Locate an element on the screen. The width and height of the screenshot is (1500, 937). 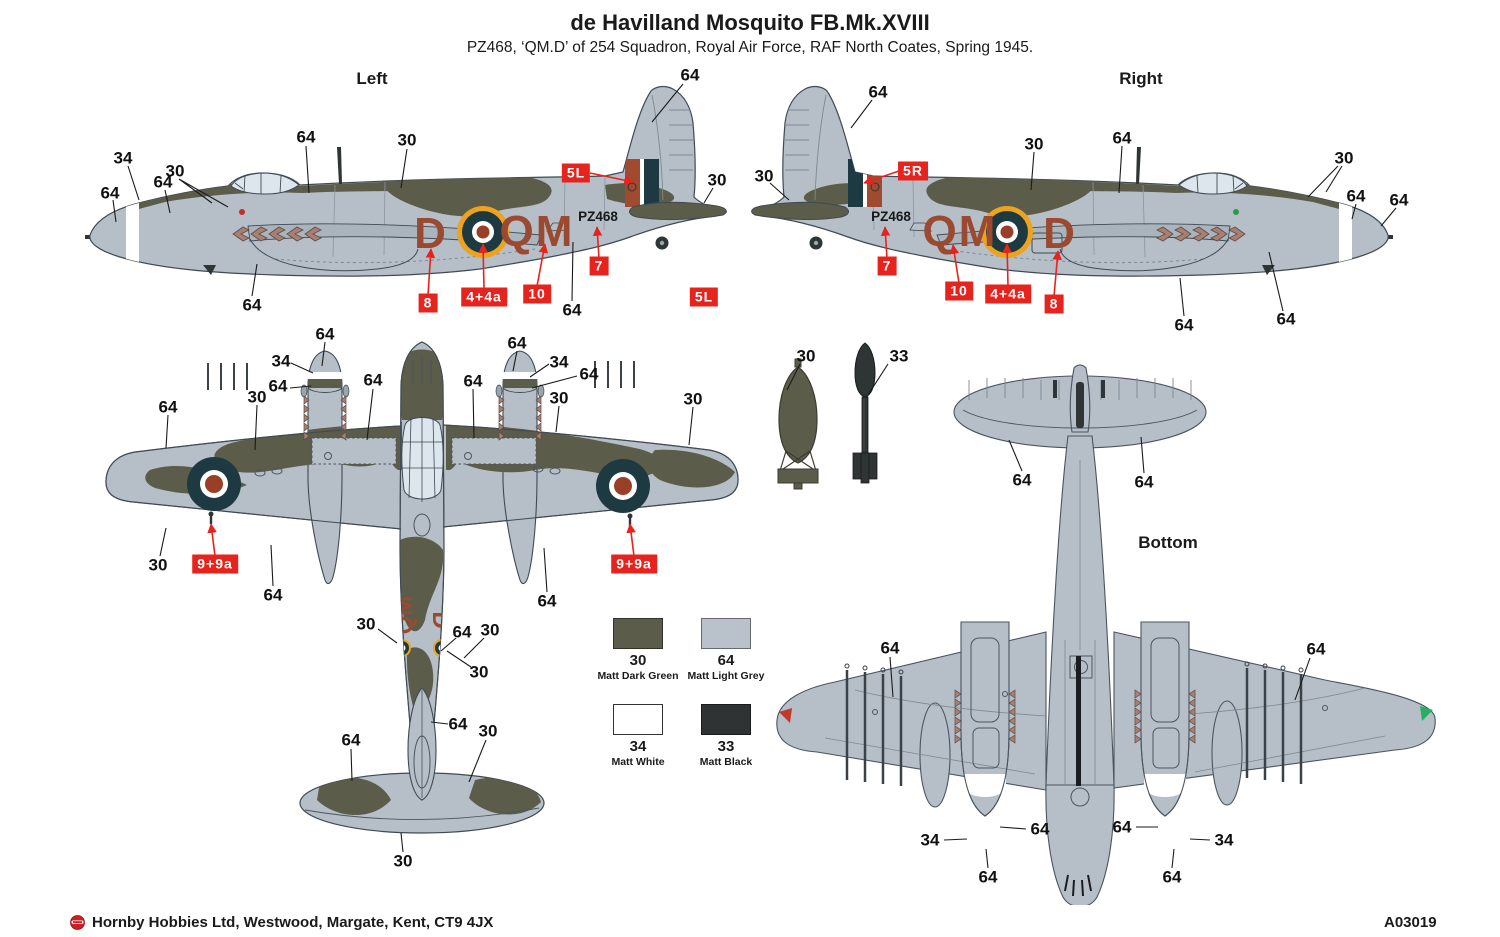
legend-chip-30: 30 Matt Dark Green is located at coordinates (638, 650).